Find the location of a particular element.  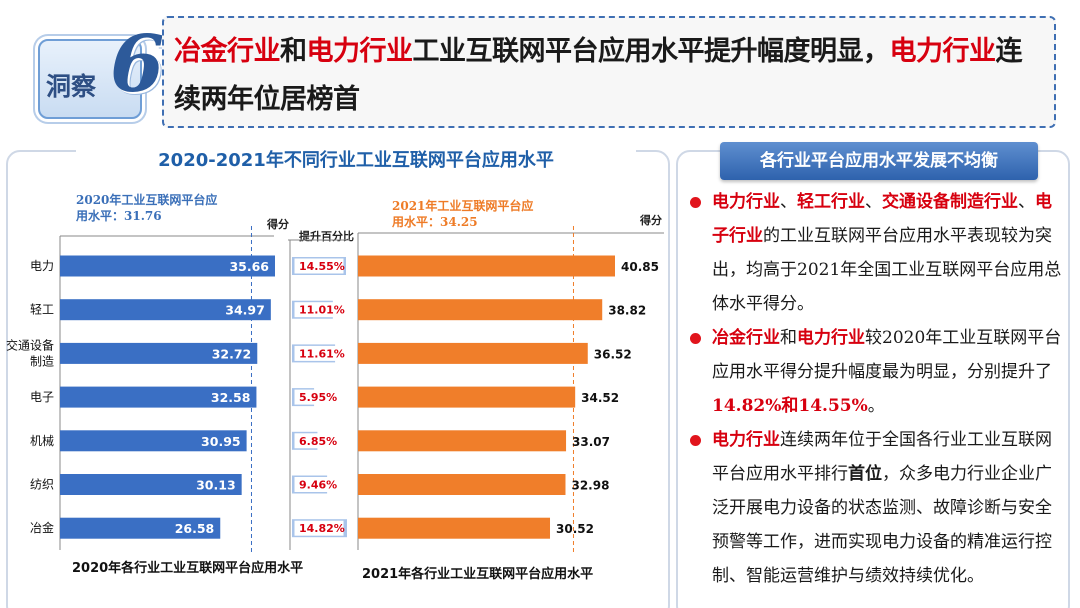

category-label: 制造 is located at coordinates (42, 361).